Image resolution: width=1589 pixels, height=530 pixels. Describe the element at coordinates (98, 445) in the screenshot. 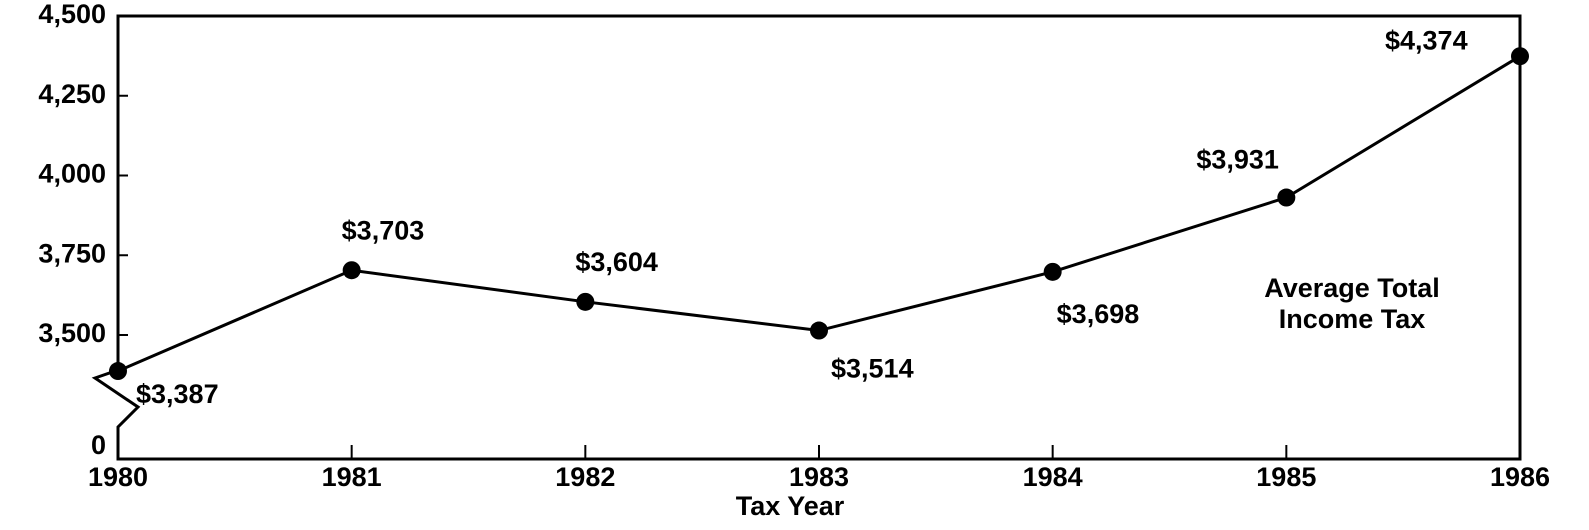

I see `y-tick-label: 0` at that location.